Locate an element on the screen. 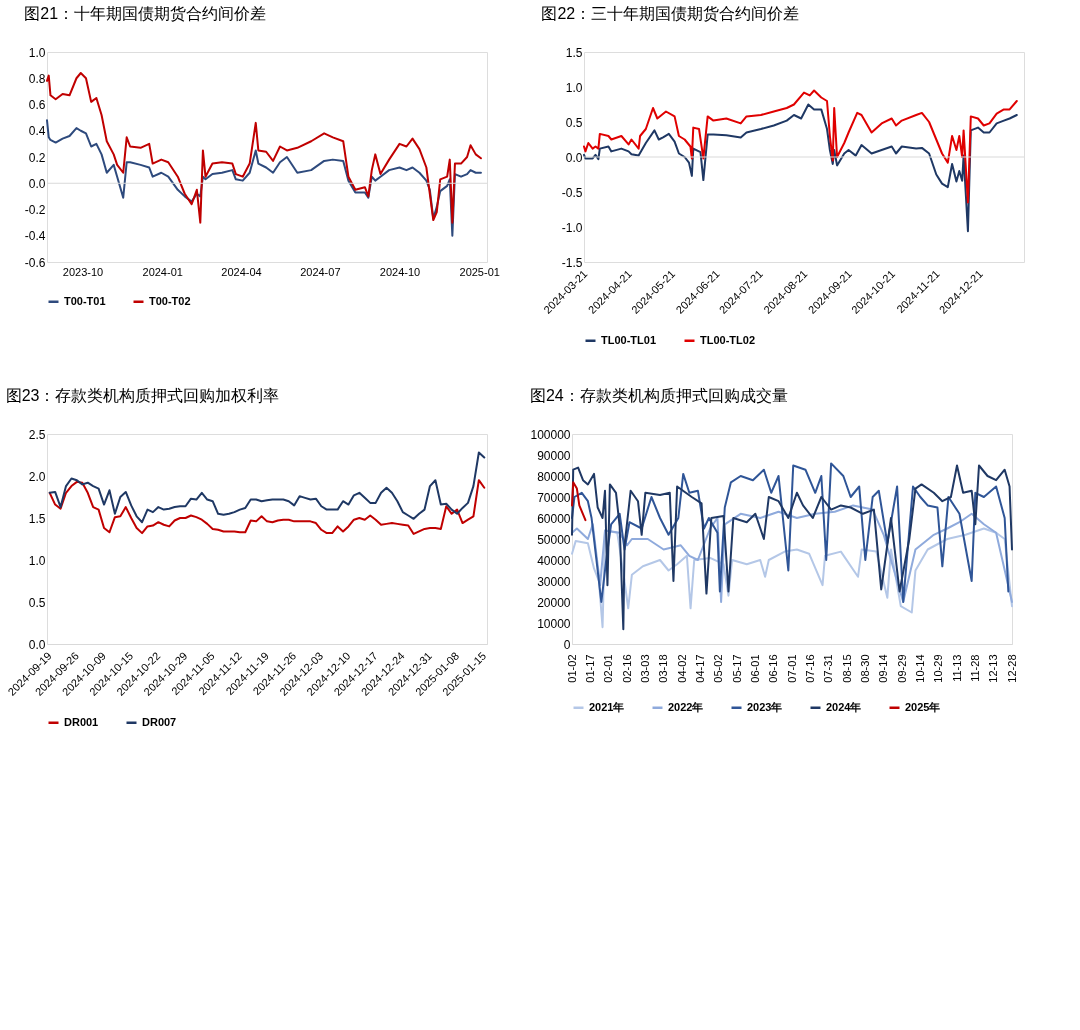 The width and height of the screenshot is (1080, 1030). y-tick-label: 0 is located at coordinates (567, 644).